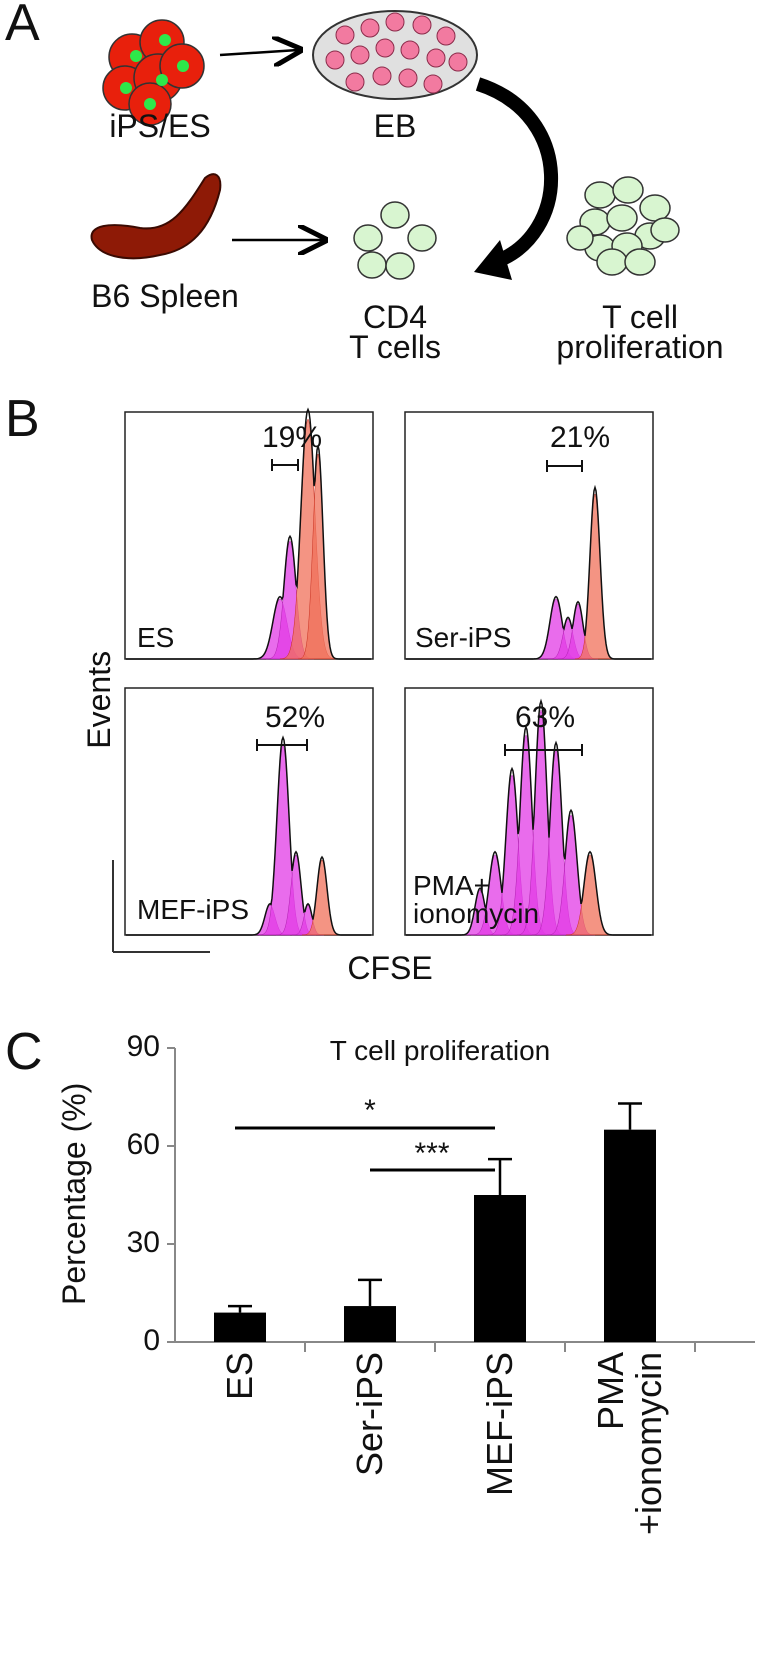 Image resolution: width=759 pixels, height=1663 pixels. I want to click on x-axis-label: CFSE, so click(390, 968).